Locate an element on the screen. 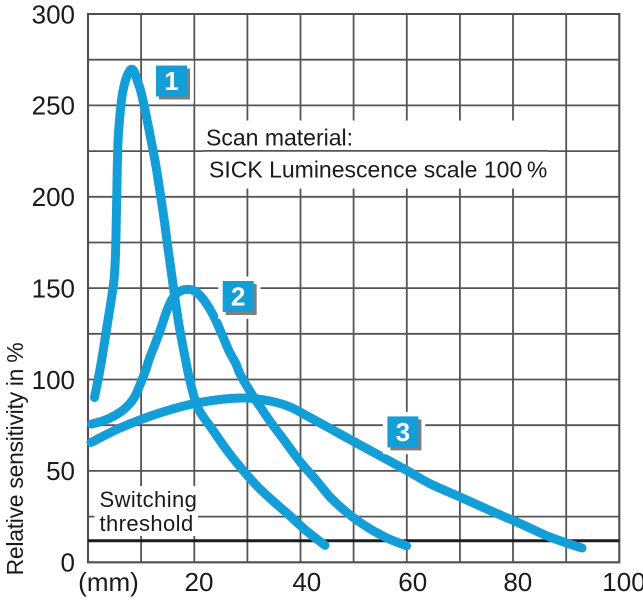 The image size is (643, 600). svg-text: (mm) is located at coordinates (108, 582).